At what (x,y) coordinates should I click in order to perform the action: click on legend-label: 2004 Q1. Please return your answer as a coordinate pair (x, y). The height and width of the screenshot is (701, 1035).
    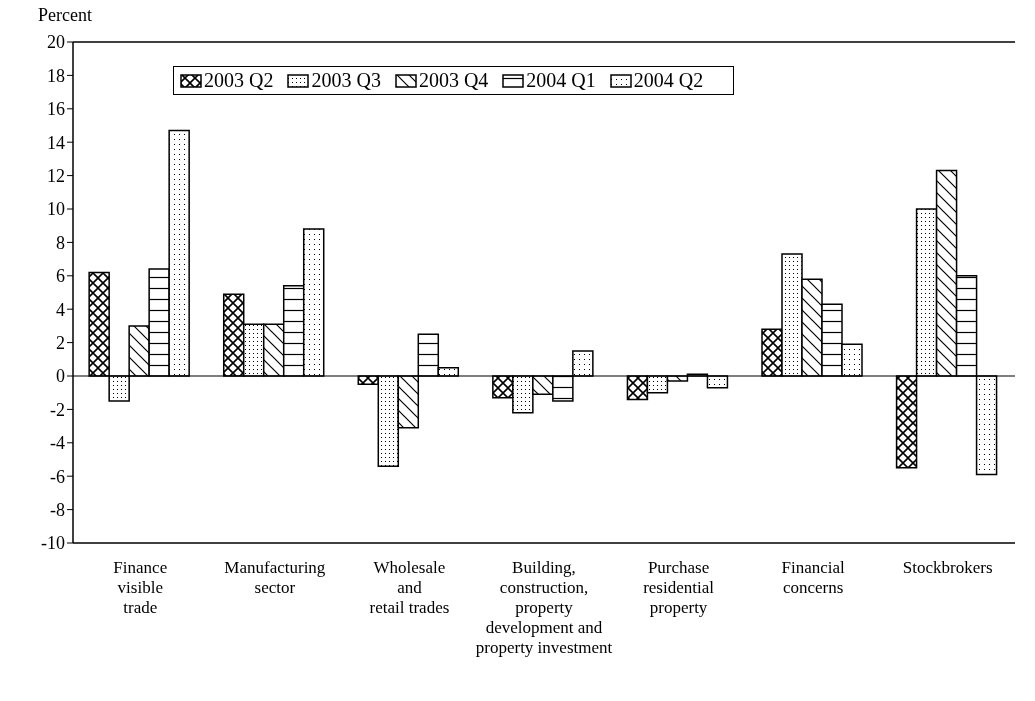
    Looking at the image, I should click on (560, 80).